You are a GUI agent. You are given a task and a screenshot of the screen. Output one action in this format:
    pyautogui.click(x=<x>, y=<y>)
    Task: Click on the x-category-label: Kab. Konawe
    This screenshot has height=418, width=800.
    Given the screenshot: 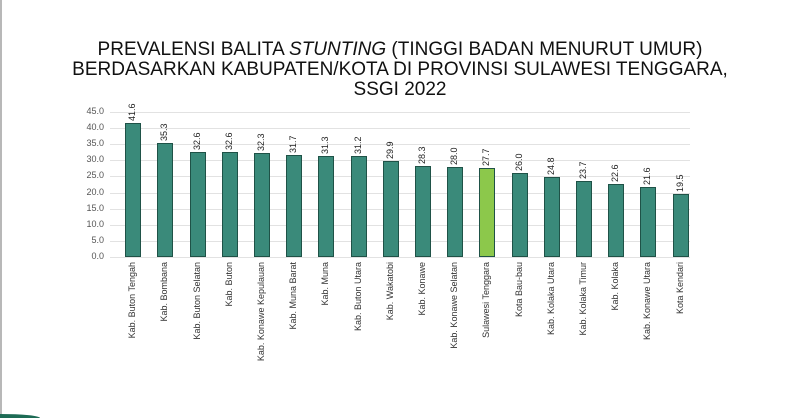 What is the action you would take?
    pyautogui.click(x=421, y=289)
    